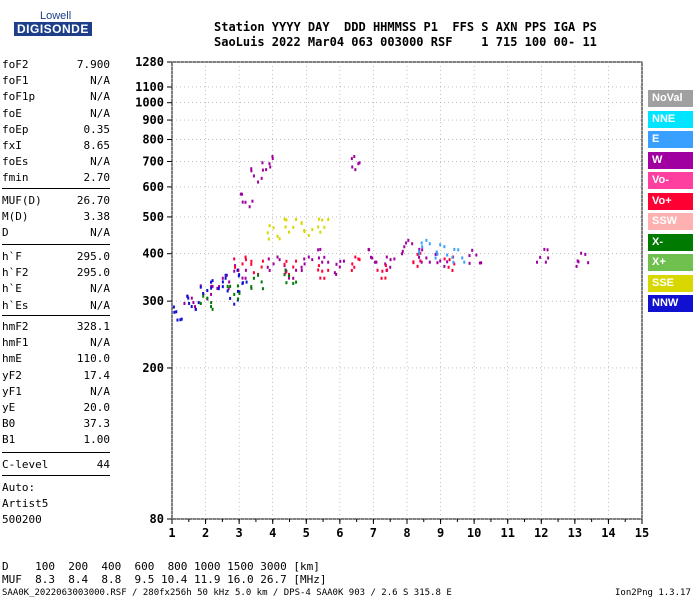 The height and width of the screenshot is (600, 700). What do you see at coordinates (22, 200) in the screenshot?
I see `param-label: MUF(D)` at bounding box center [22, 200].